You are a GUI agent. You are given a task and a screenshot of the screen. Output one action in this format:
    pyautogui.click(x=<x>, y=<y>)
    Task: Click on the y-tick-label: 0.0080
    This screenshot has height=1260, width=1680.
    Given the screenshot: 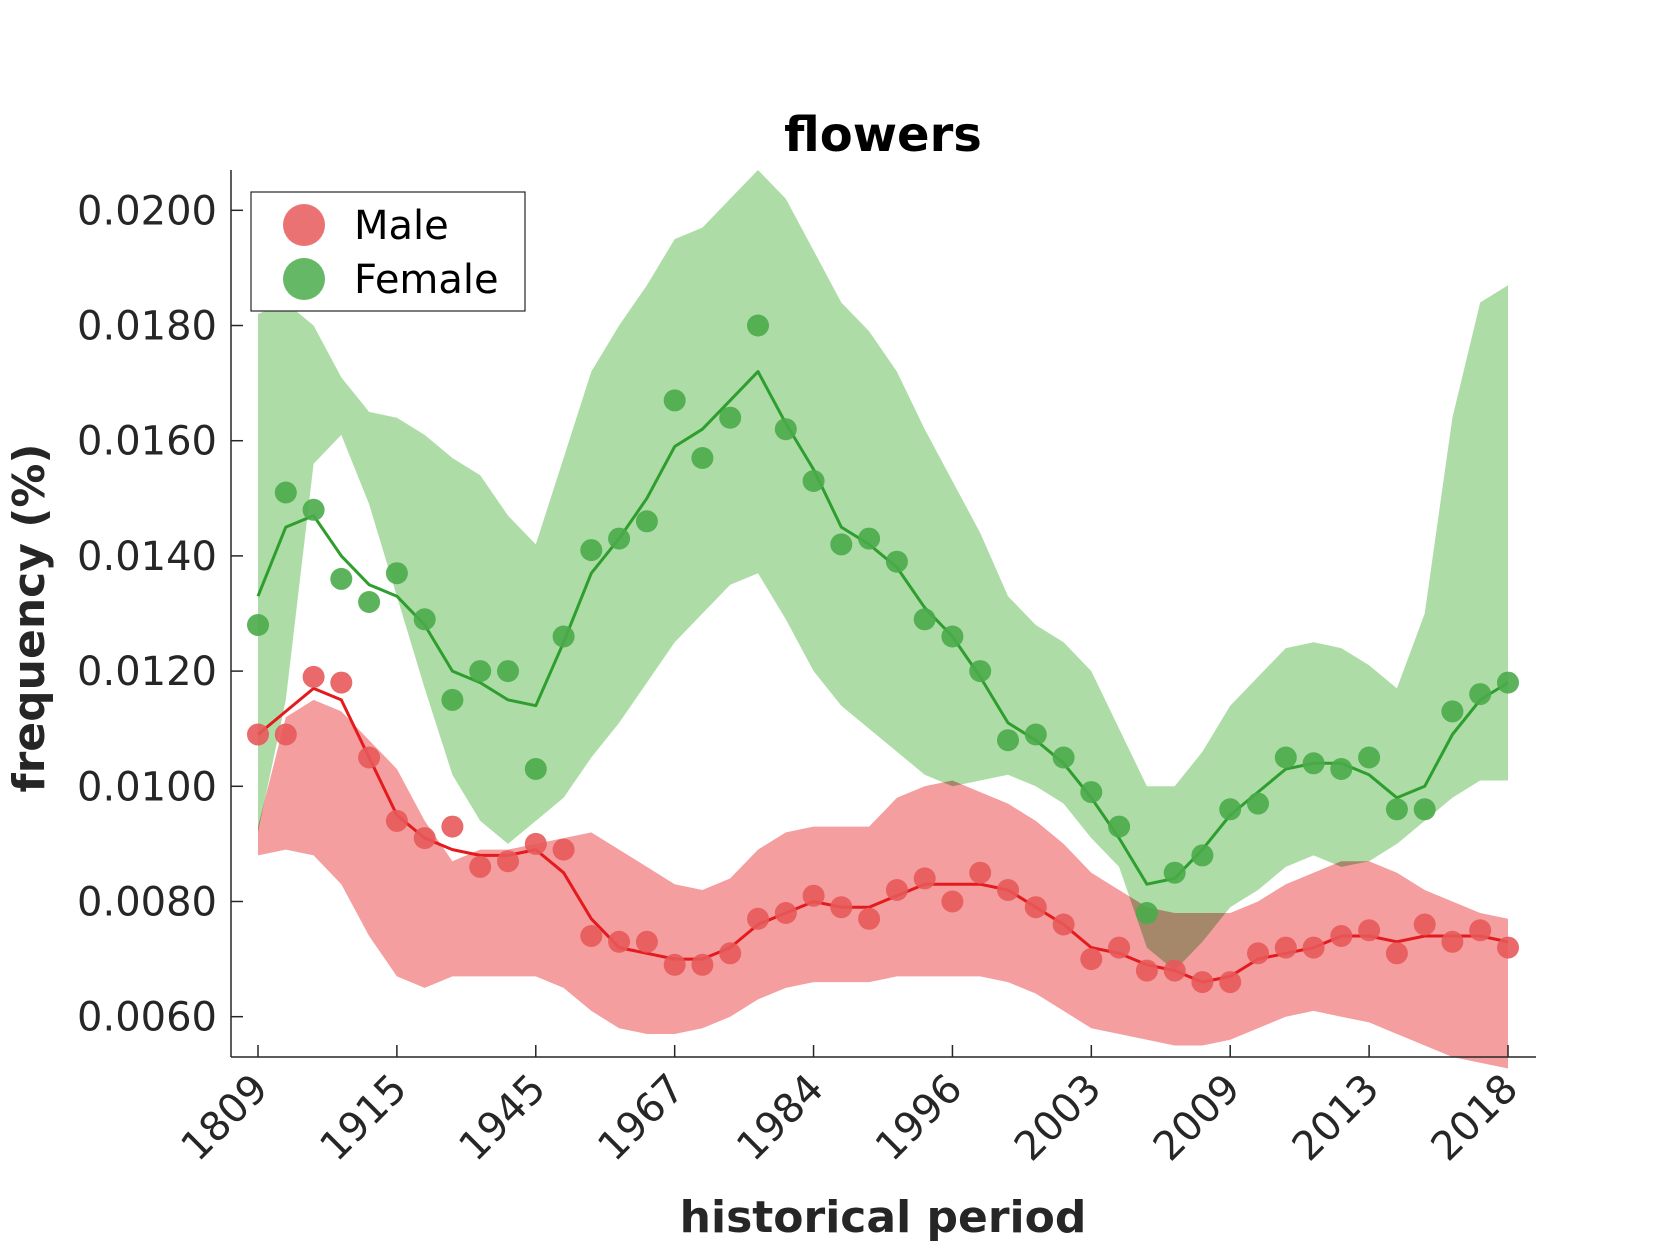 What is the action you would take?
    pyautogui.click(x=147, y=902)
    